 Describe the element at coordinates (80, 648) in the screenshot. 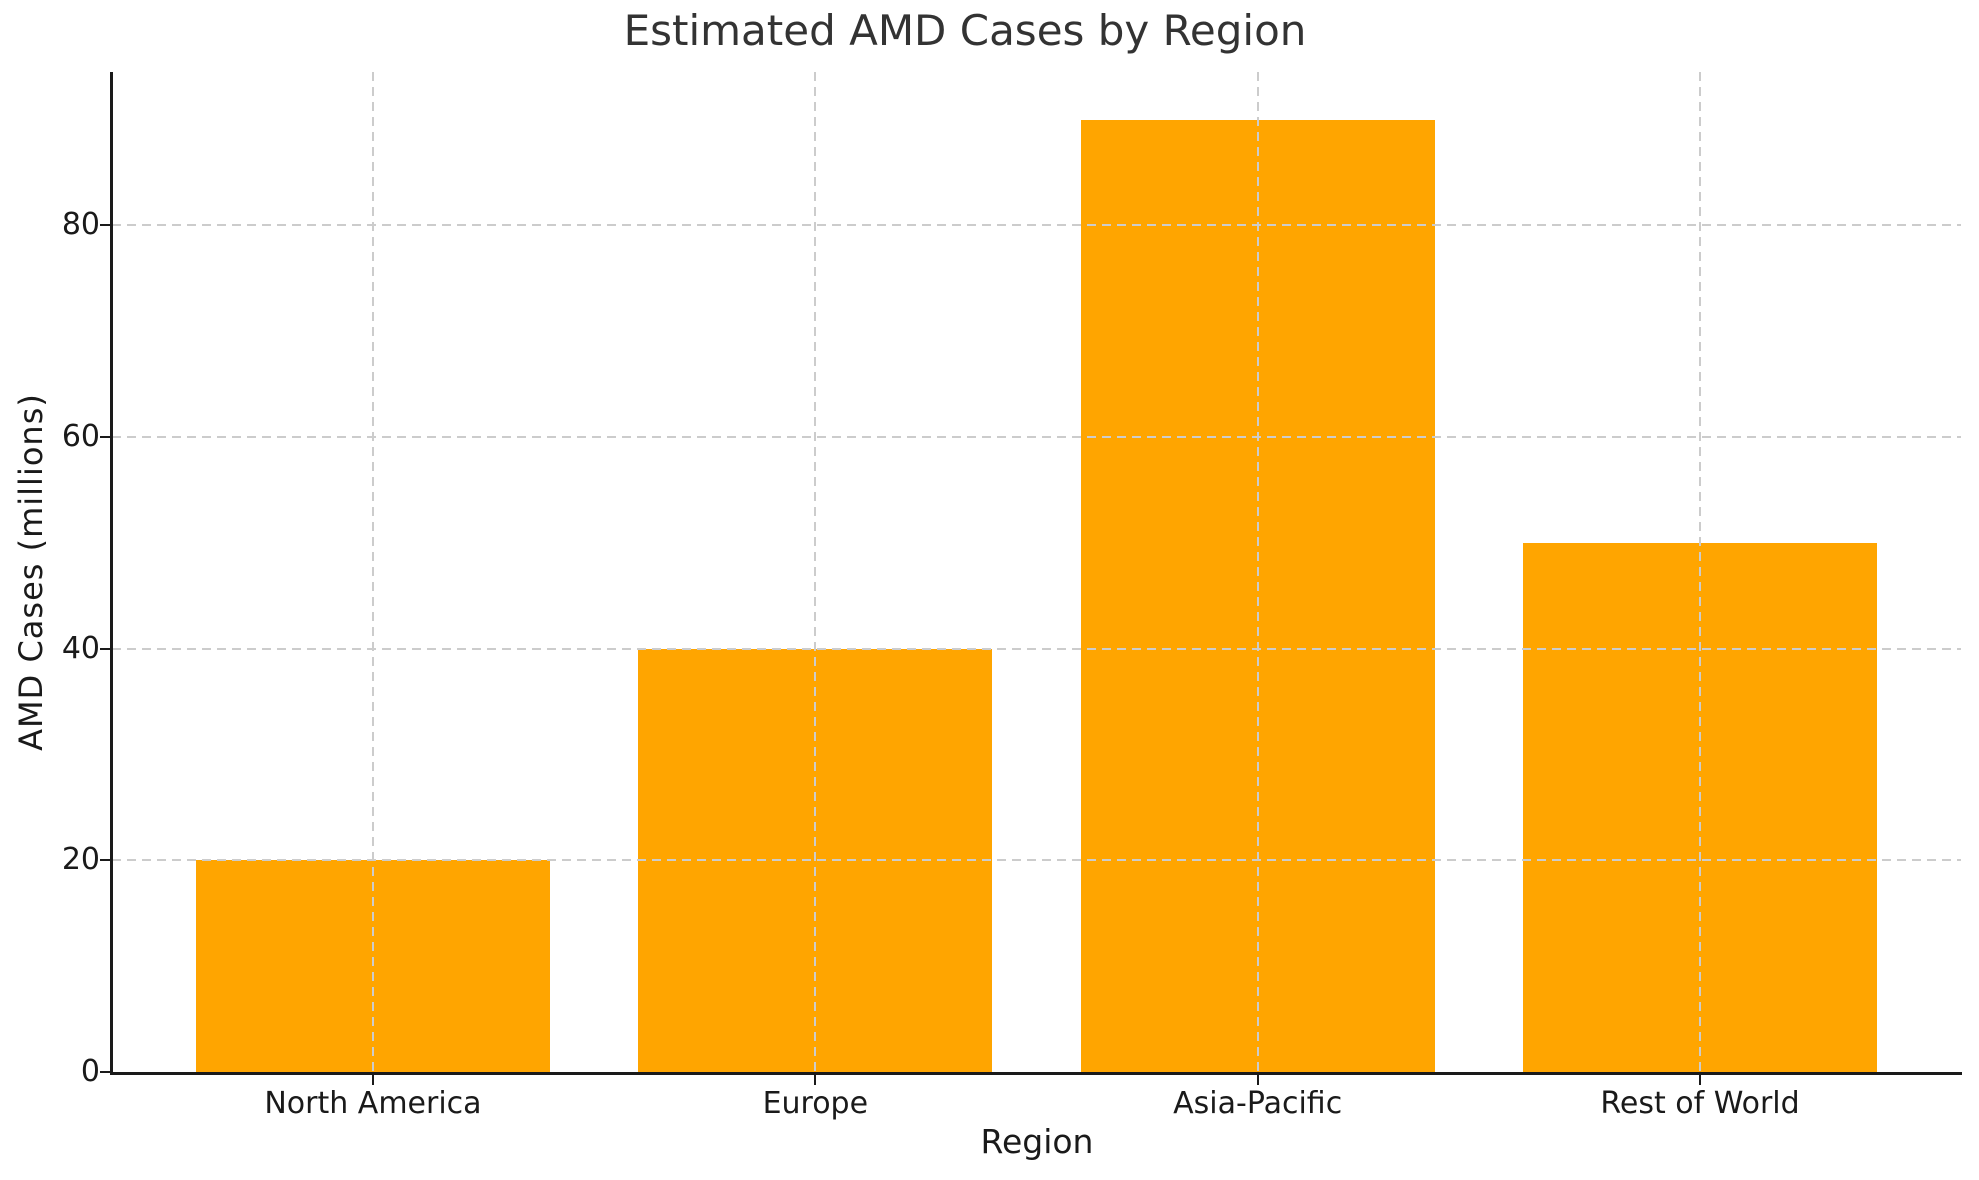

I see `y-tick-label-40: 40` at that location.